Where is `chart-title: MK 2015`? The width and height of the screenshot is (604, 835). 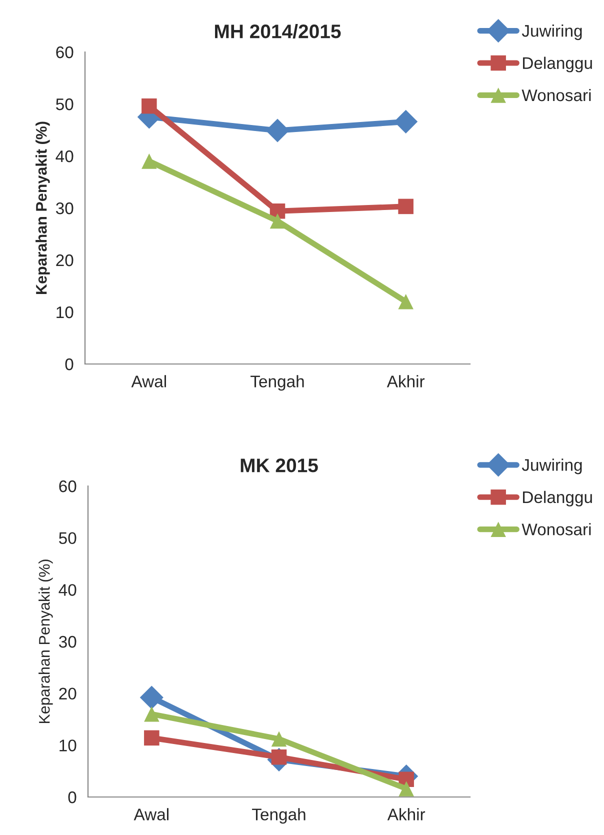
chart-title: MK 2015 is located at coordinates (279, 465).